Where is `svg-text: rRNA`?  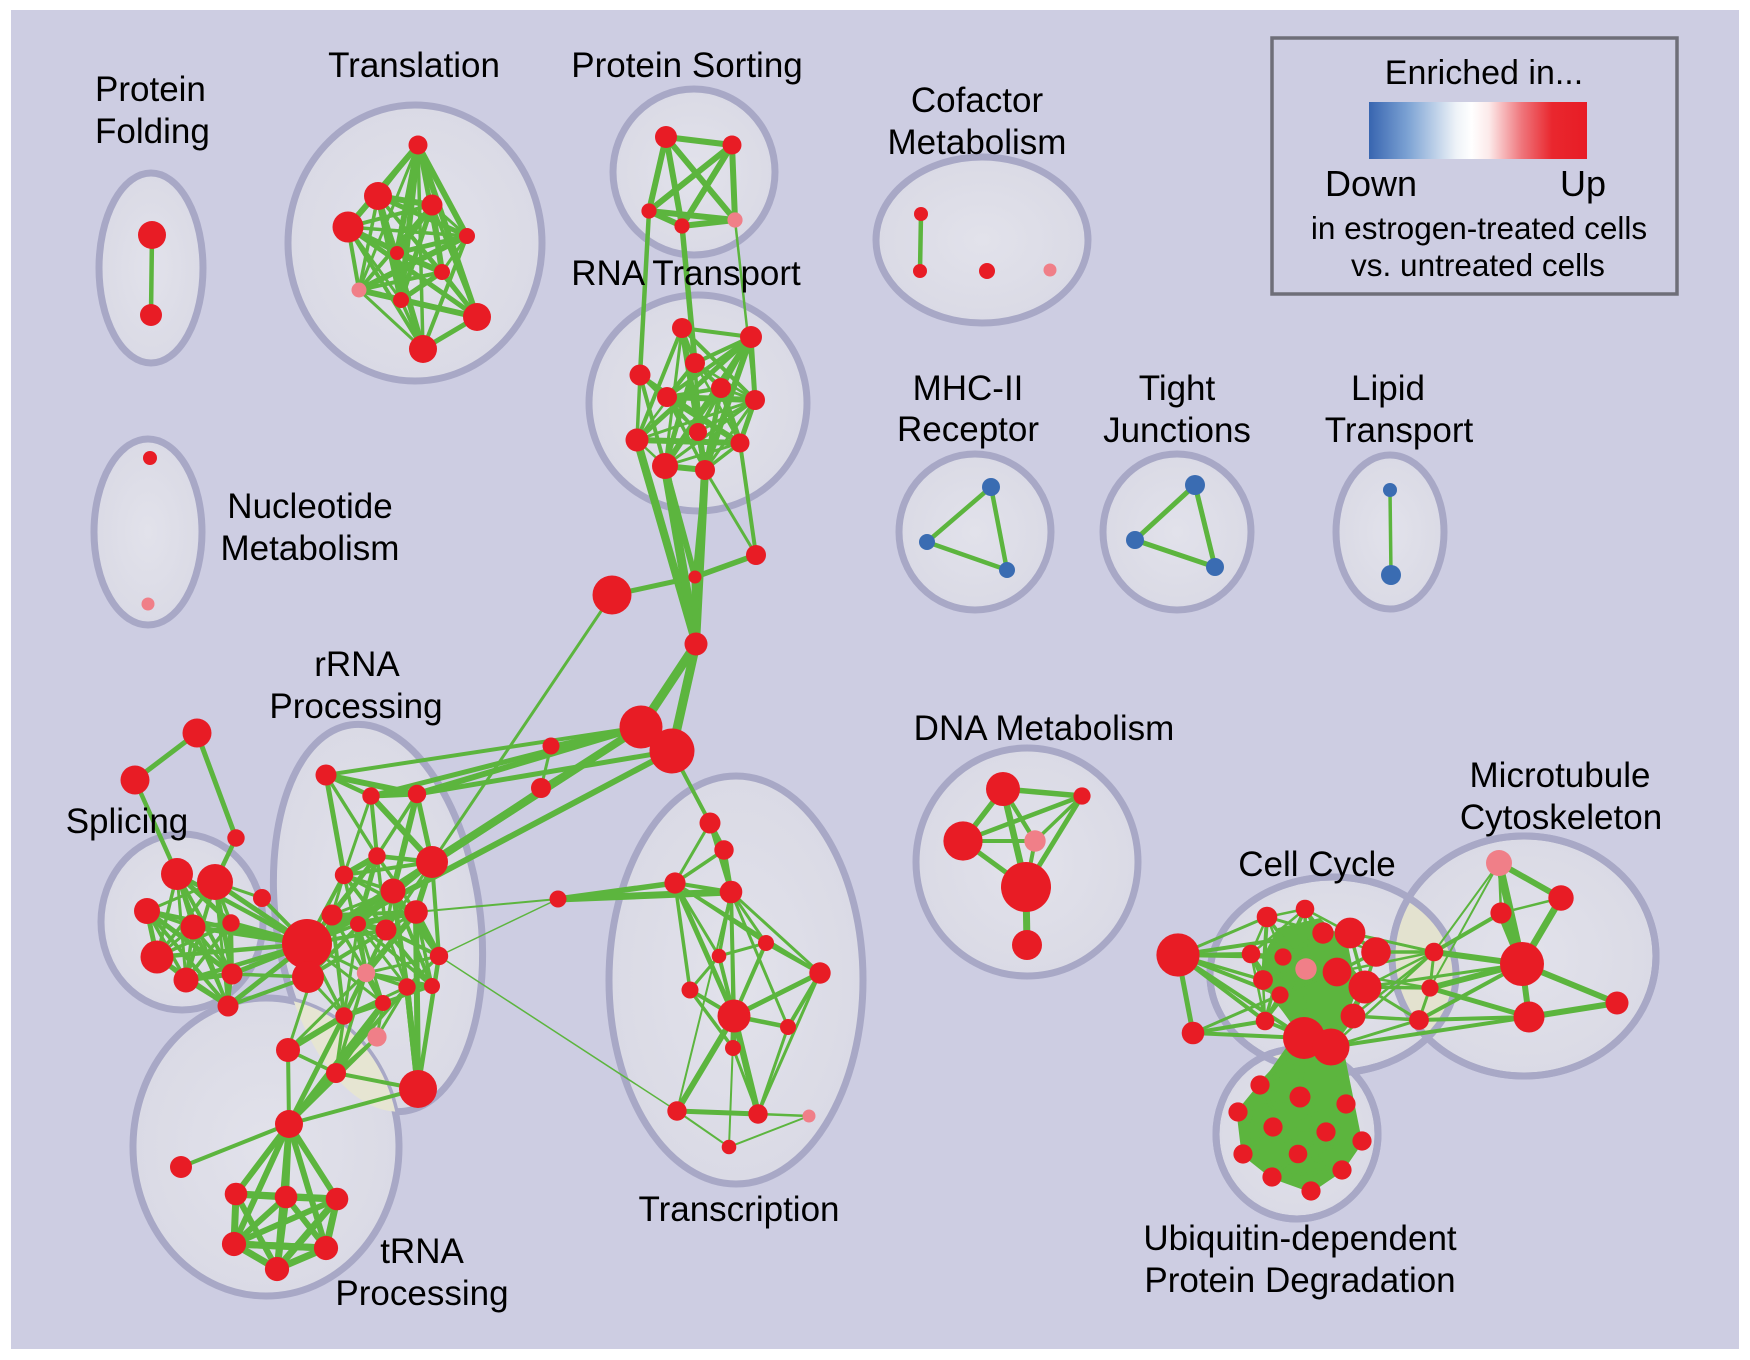
svg-text: rRNA is located at coordinates (357, 664).